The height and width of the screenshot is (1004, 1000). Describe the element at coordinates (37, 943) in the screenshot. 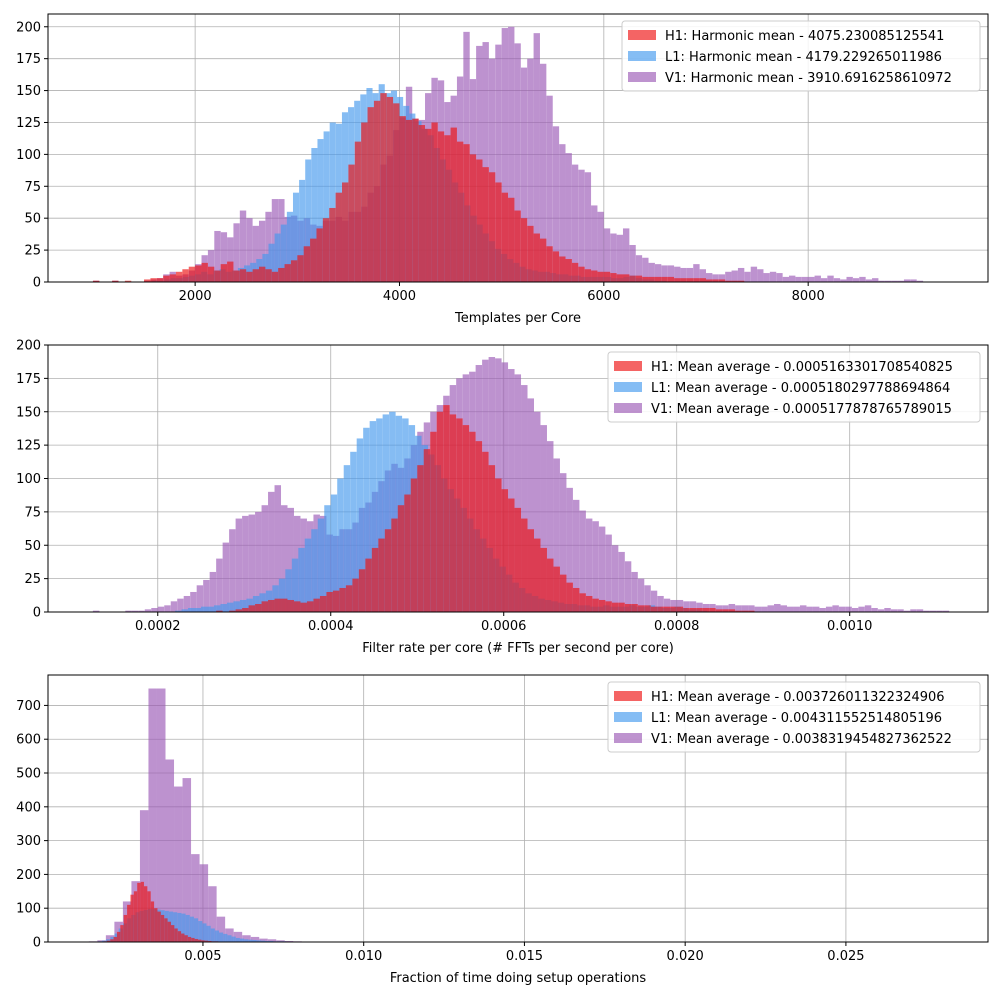

I see `y-tick-label: 0` at that location.